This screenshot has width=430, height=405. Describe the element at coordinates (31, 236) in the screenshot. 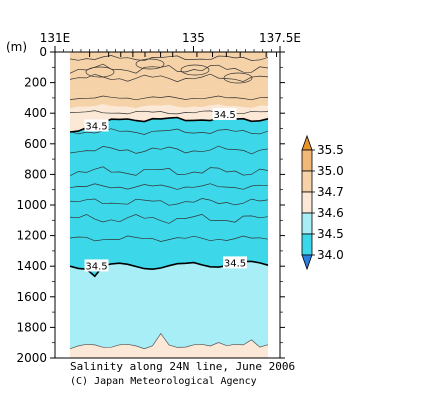

I see `y-tick-label: 1200` at that location.